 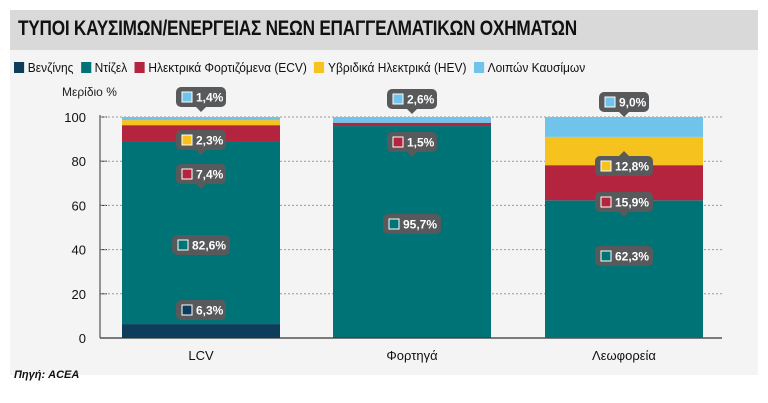 I want to click on data-label: 6,3%, so click(x=210, y=311).